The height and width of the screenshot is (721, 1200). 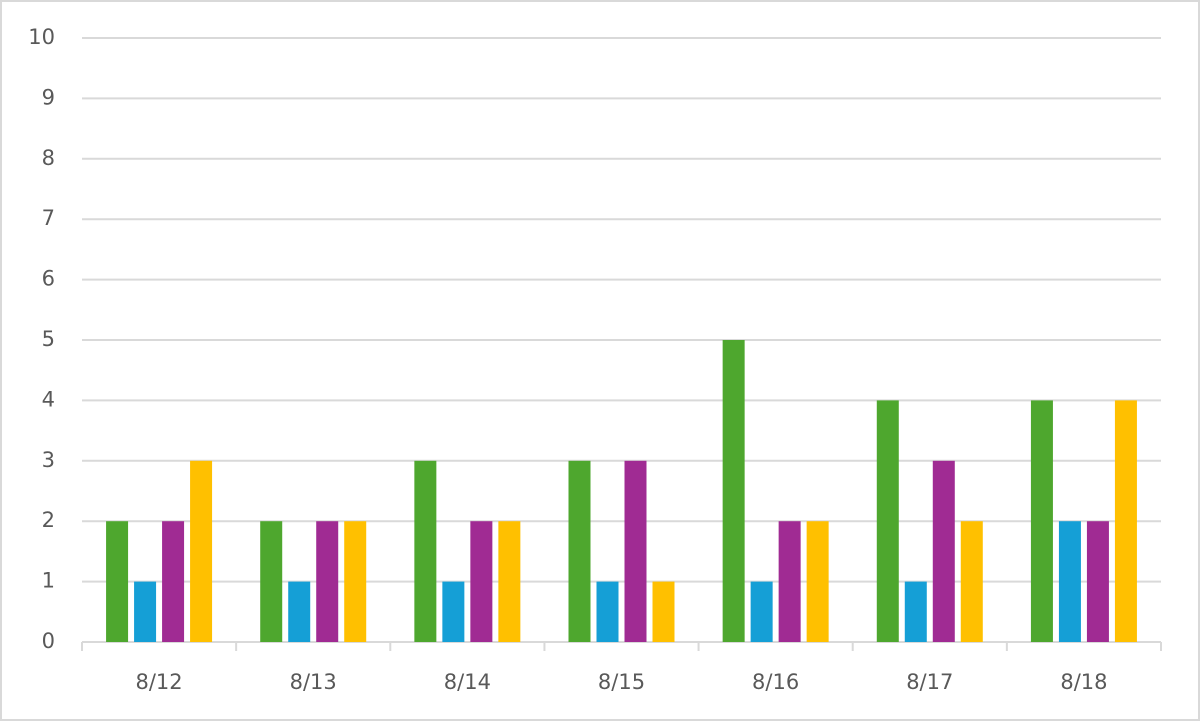 I want to click on y-tick-label: 7, so click(x=48, y=218).